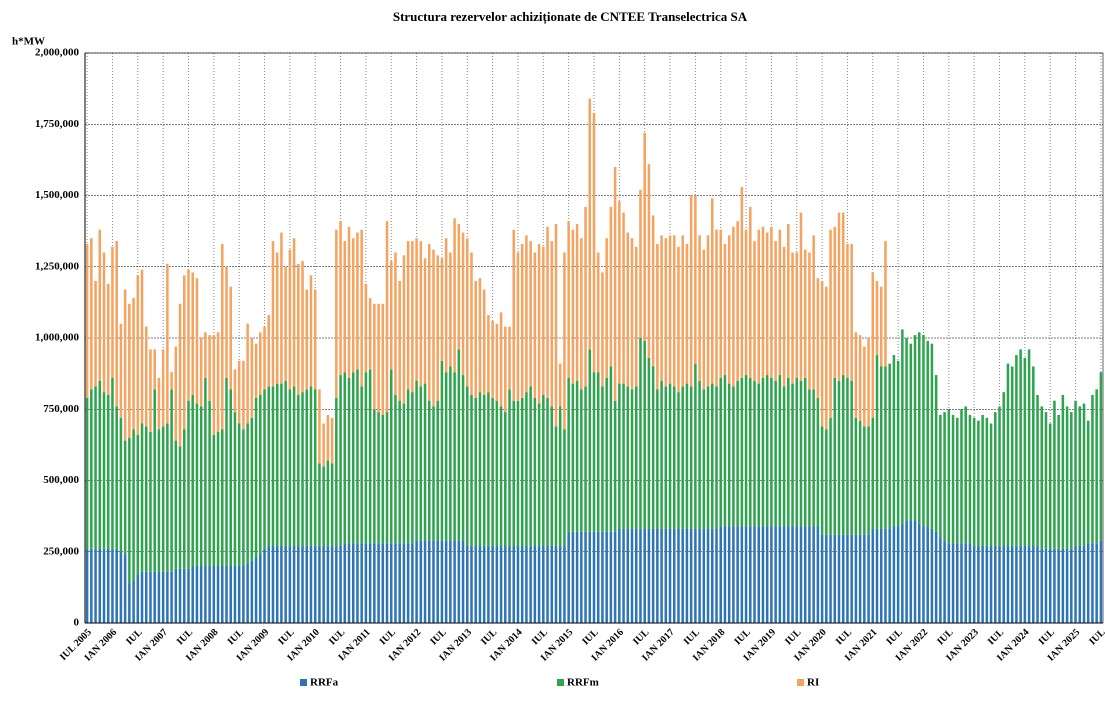 Image resolution: width=1105 pixels, height=715 pixels. What do you see at coordinates (303, 682) in the screenshot?
I see `legend-swatch` at bounding box center [303, 682].